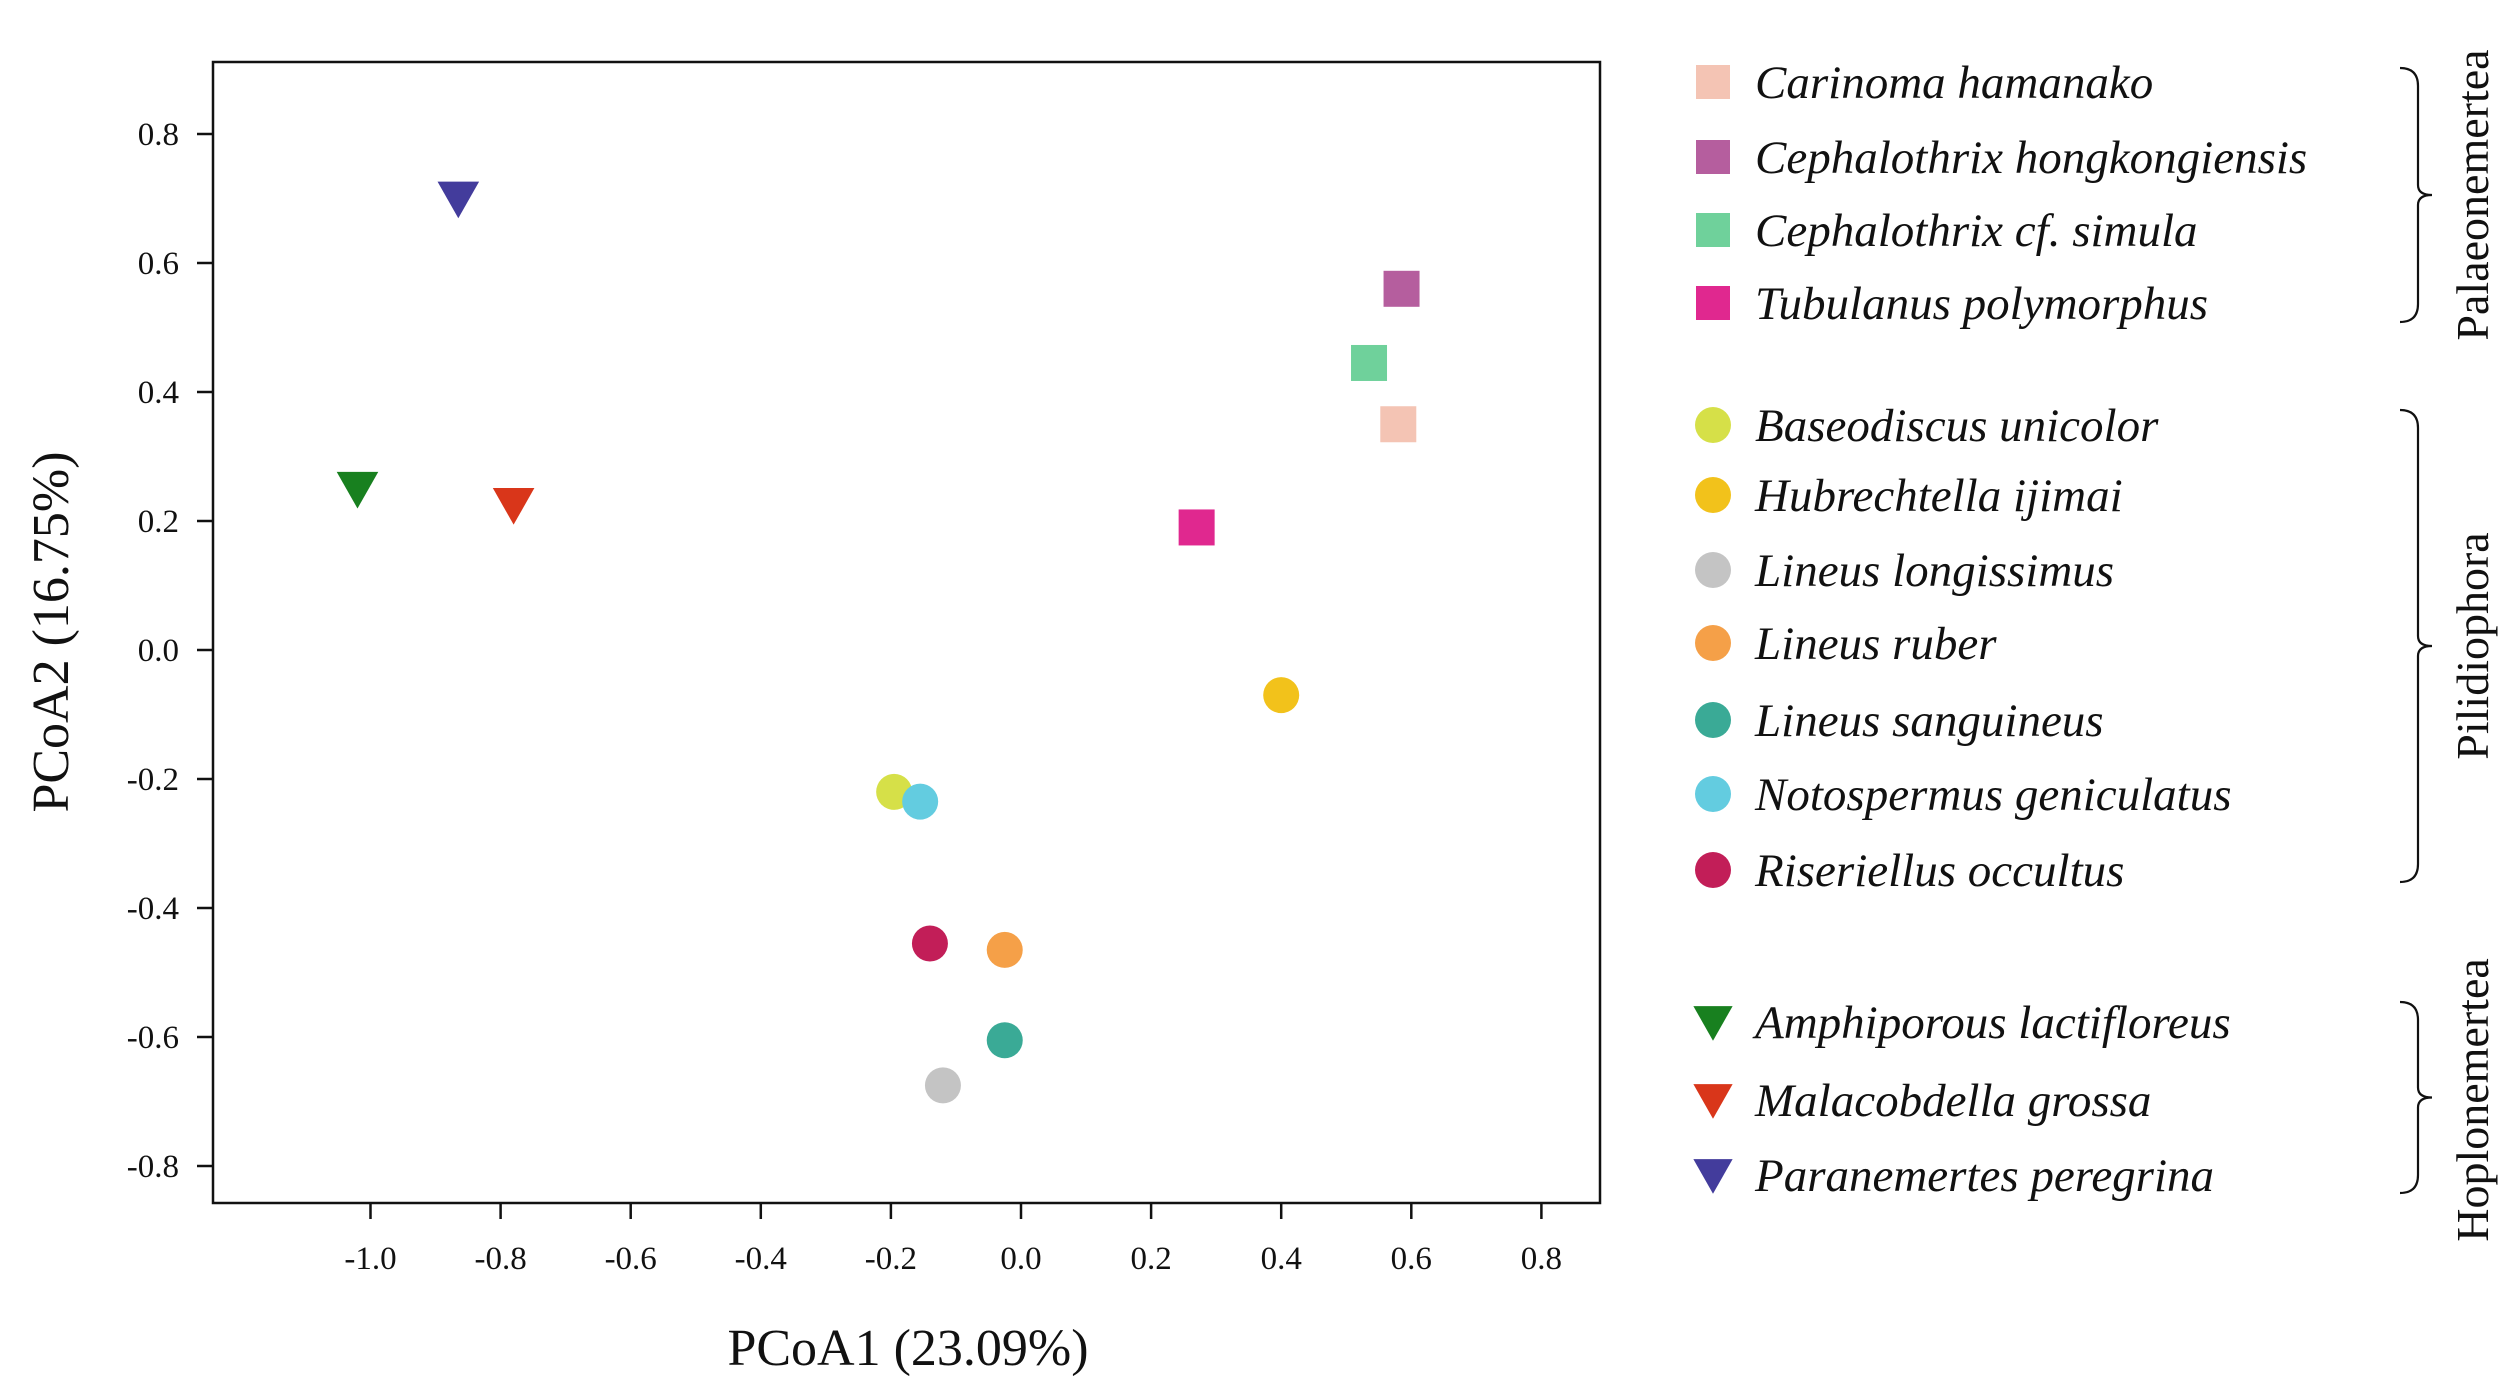 The height and width of the screenshot is (1387, 2519). What do you see at coordinates (158, 264) in the screenshot?
I see `y-tick-label: 0.6` at bounding box center [158, 264].